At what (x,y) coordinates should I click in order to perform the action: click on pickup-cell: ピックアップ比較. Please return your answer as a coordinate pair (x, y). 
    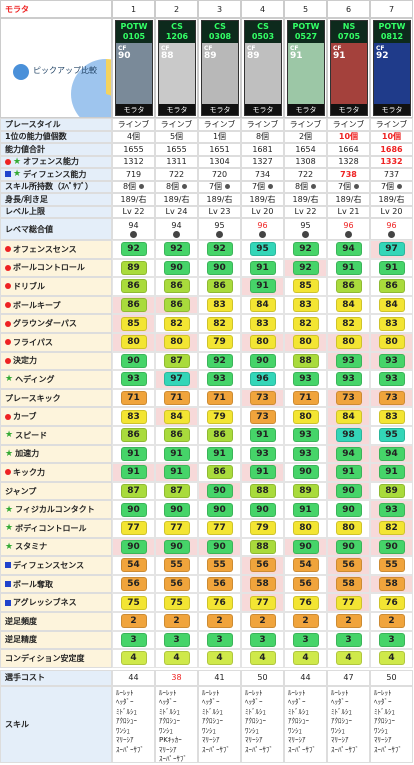
    Looking at the image, I should click on (56, 68).